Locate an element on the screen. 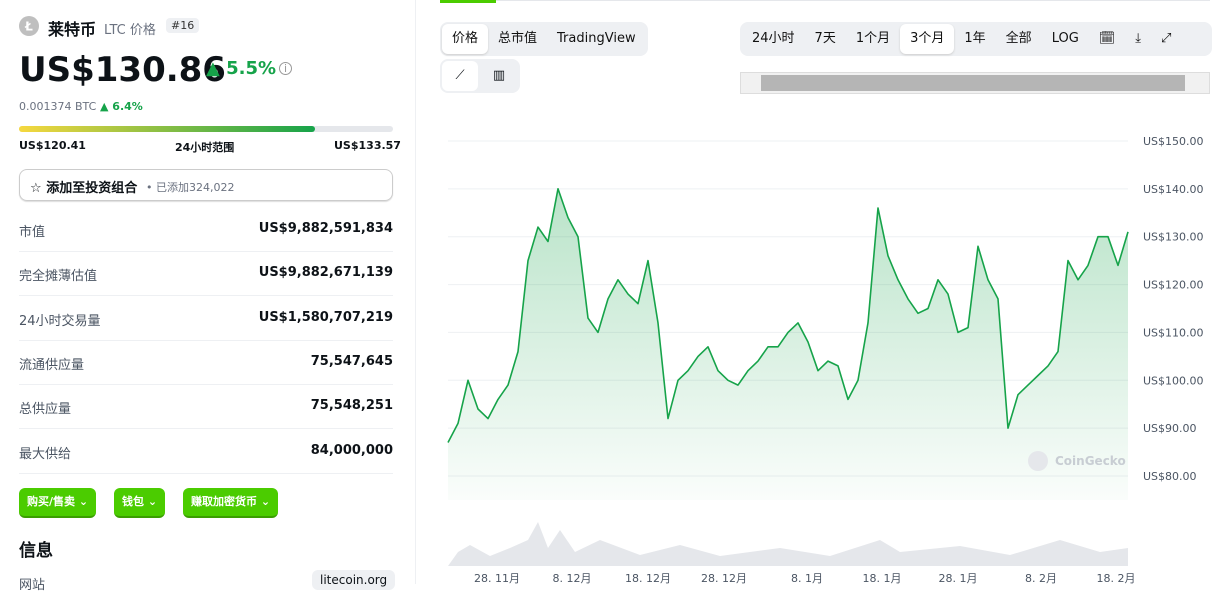 This screenshot has height=593, width=1224. change: ▲ 5.5% is located at coordinates (241, 68).